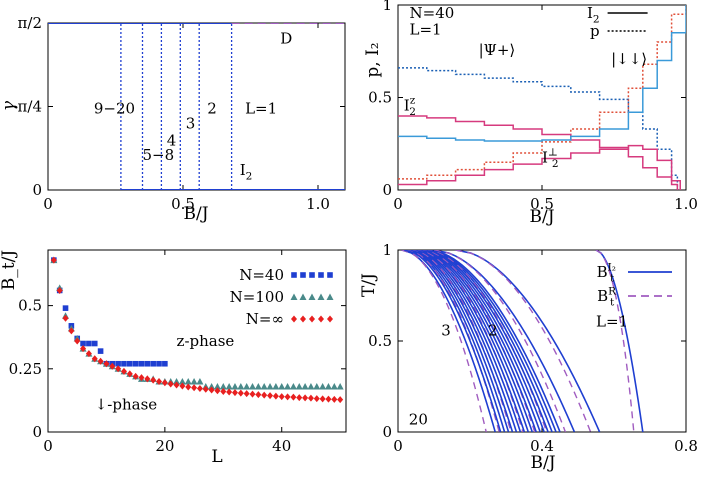 Image resolution: width=710 pixels, height=482 pixels. Describe the element at coordinates (265, 319) in the screenshot. I see `legend-label-2: N=∞` at that location.